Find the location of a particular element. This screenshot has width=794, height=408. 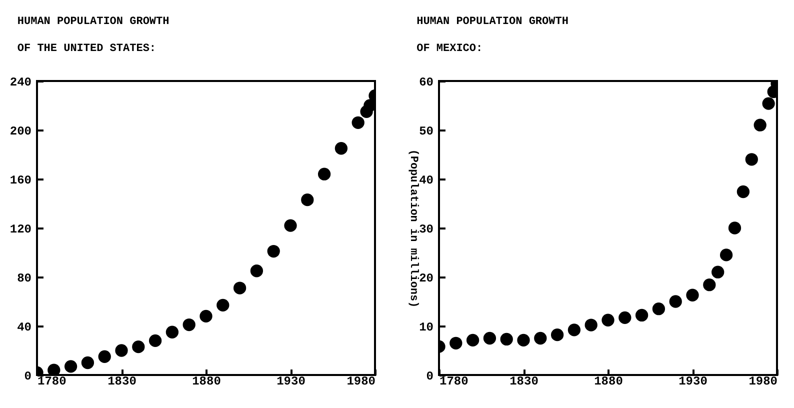

y-tick-label: 80 is located at coordinates (24, 279).